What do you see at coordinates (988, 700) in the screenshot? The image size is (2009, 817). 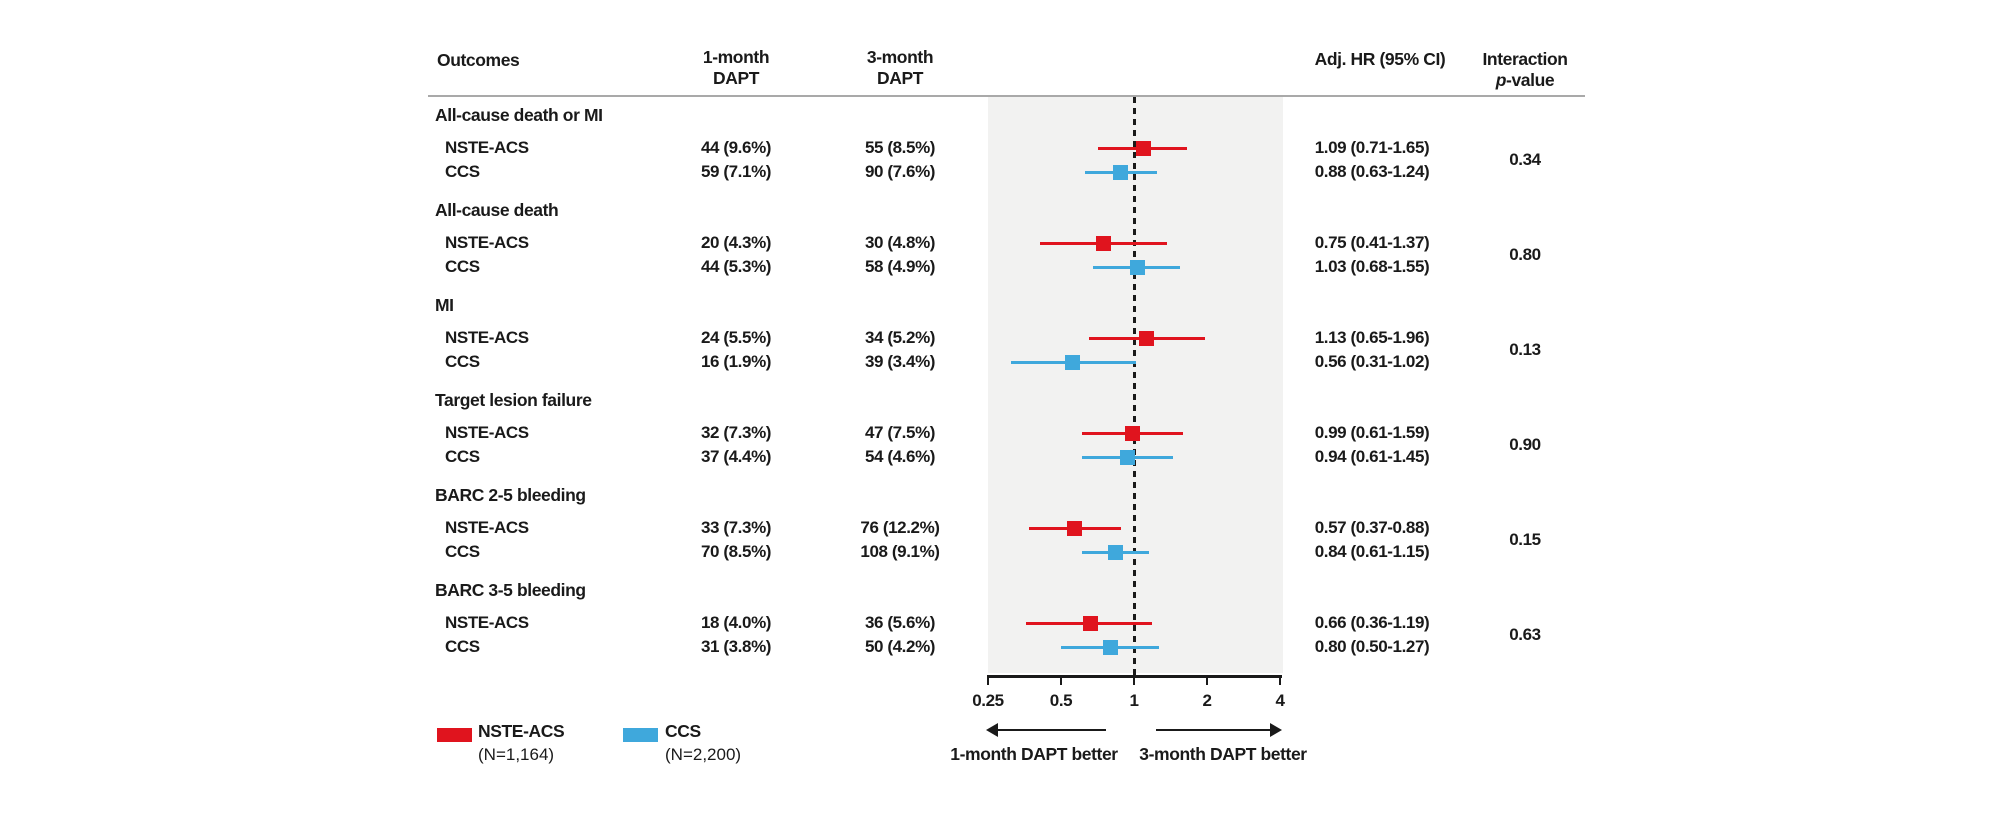 I see `axis-tick-label: 0.25` at bounding box center [988, 700].